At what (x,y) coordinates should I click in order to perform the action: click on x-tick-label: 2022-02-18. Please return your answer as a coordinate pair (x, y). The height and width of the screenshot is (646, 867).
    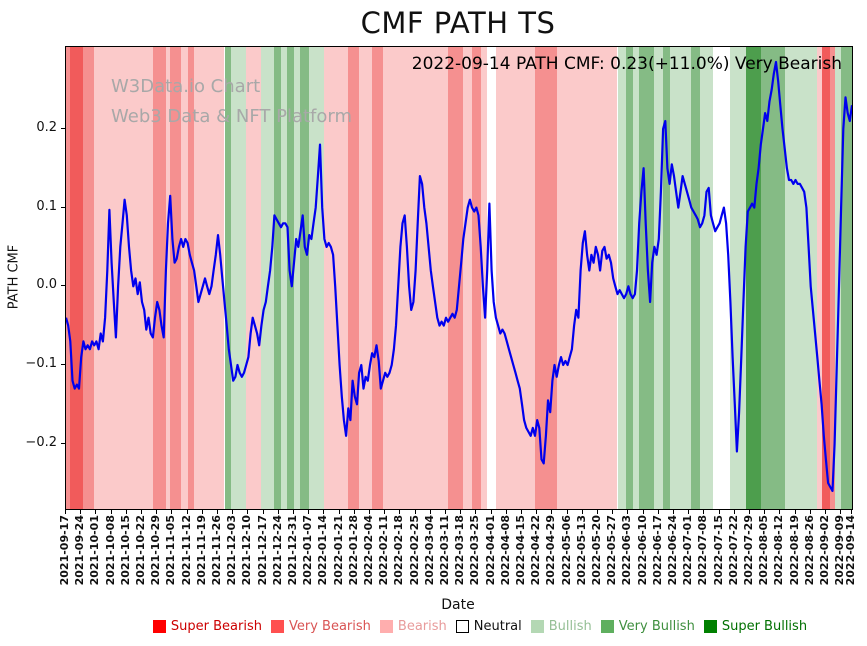
    Looking at the image, I should click on (399, 550).